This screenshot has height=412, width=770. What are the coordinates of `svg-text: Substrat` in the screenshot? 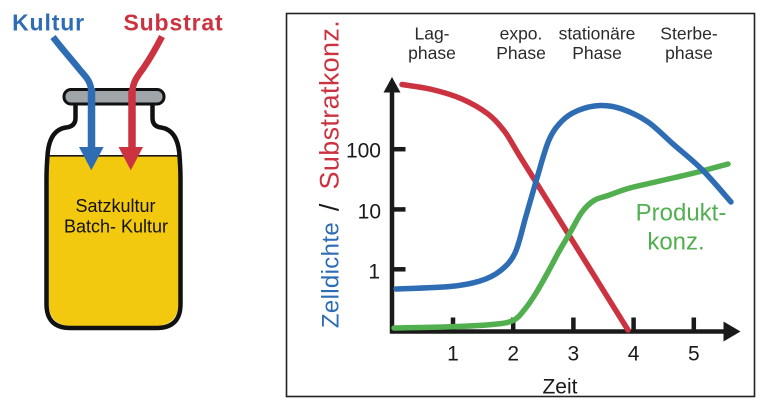 It's located at (173, 23).